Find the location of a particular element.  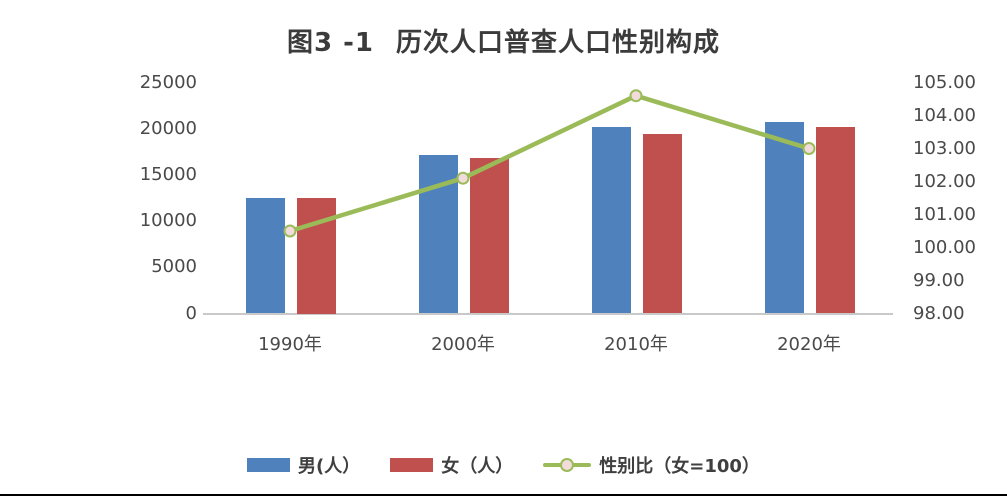

chart-legend: 男(人） 女（人） 性别比（女=100） is located at coordinates (503, 465).